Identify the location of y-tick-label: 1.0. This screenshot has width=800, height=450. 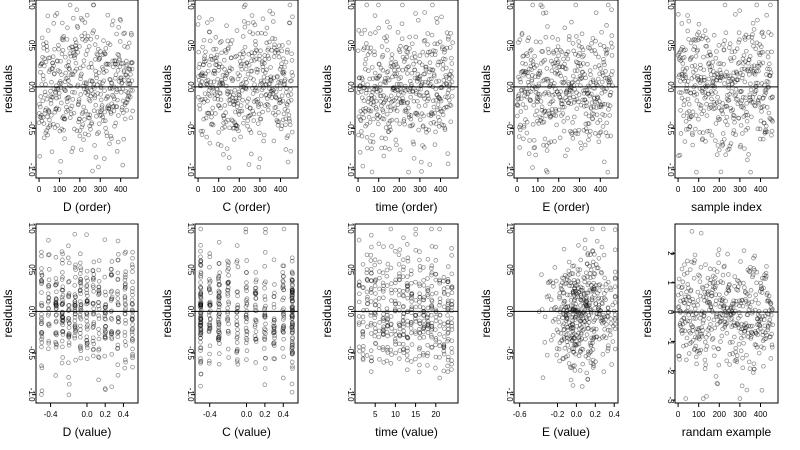
(31, 5).